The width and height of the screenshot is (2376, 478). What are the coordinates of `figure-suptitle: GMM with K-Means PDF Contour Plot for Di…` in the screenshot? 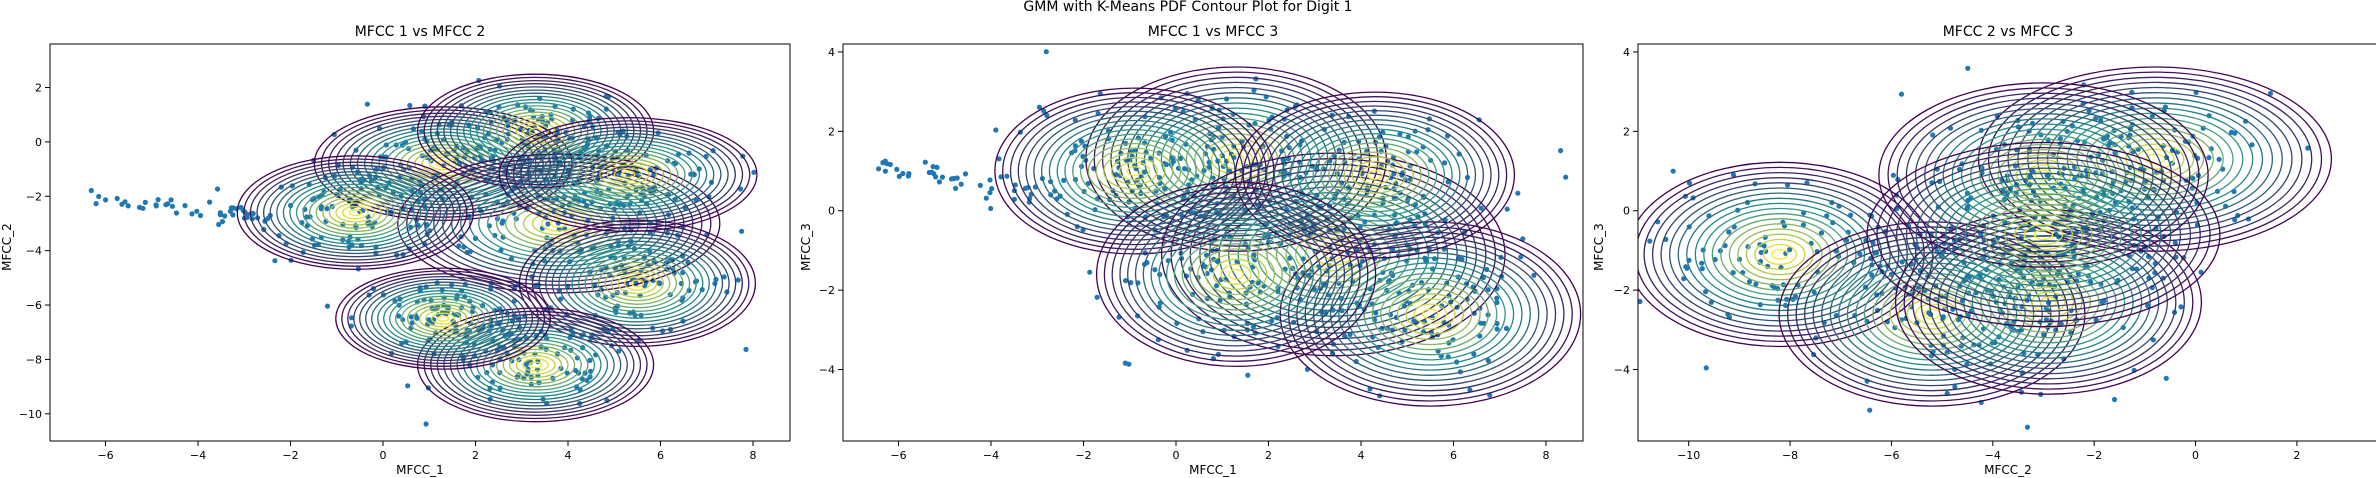 It's located at (1187, 7).